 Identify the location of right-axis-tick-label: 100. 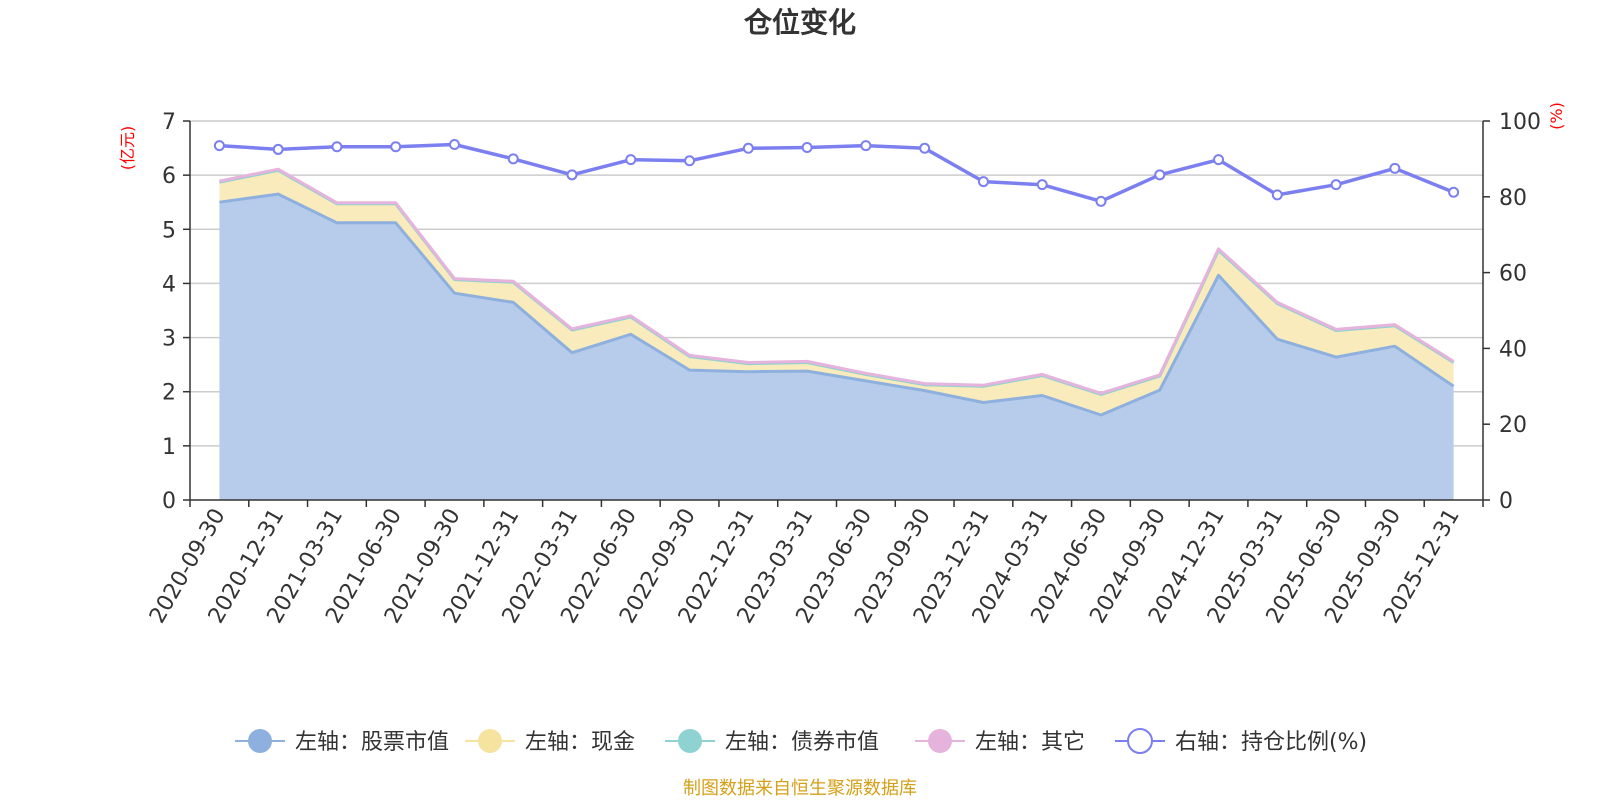
(1520, 122).